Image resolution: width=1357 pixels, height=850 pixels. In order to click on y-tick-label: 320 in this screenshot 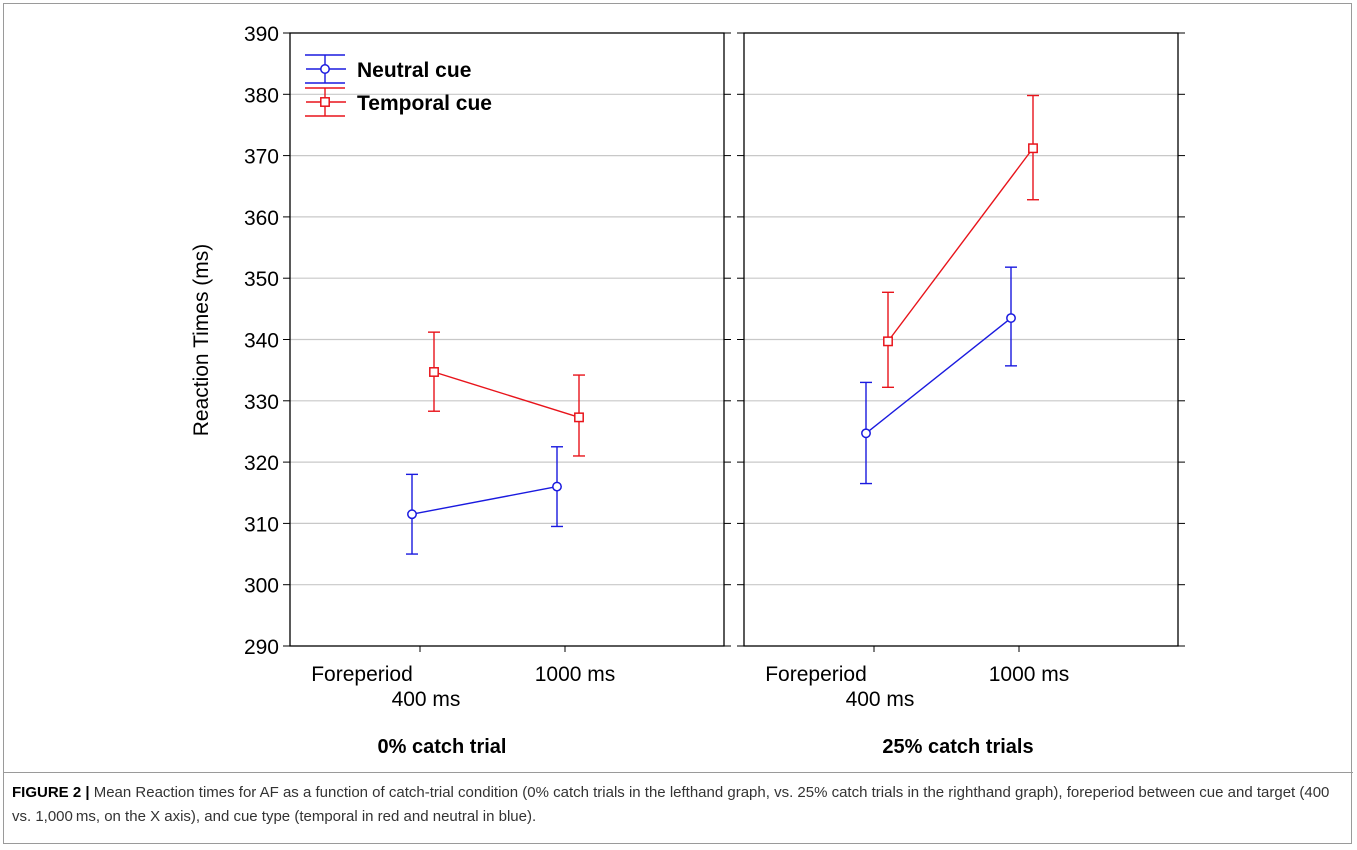, I will do `click(261, 463)`.